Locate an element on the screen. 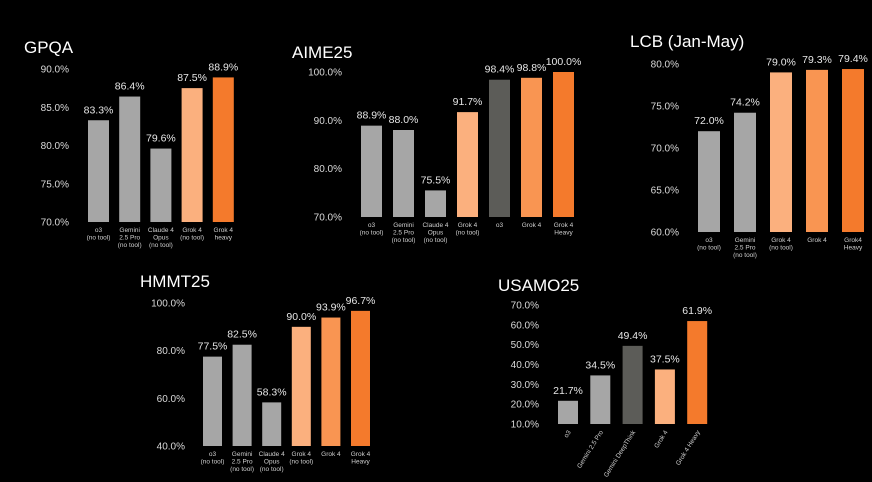  data-label: 83.3% is located at coordinates (99, 110).